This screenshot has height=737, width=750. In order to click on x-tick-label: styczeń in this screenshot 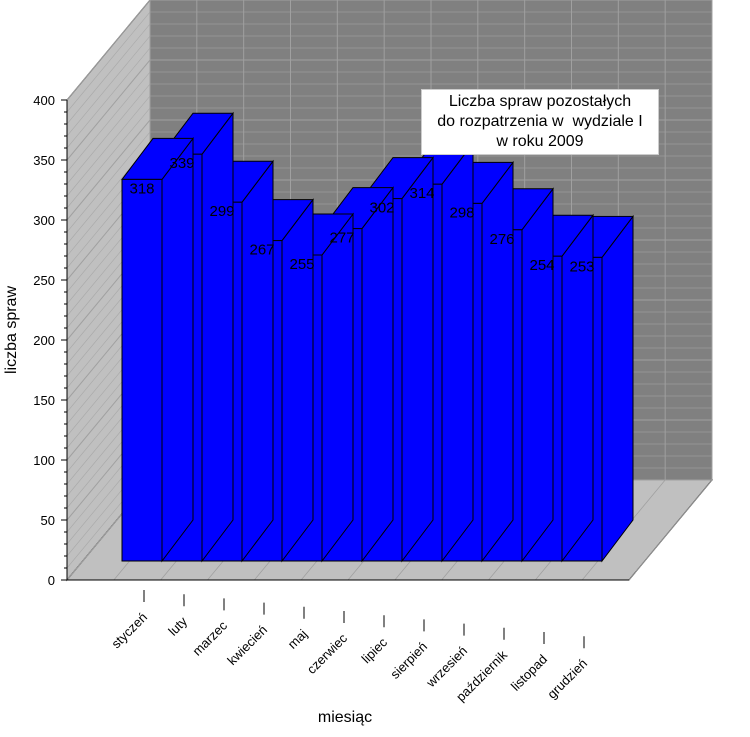, I will do `click(129, 631)`.